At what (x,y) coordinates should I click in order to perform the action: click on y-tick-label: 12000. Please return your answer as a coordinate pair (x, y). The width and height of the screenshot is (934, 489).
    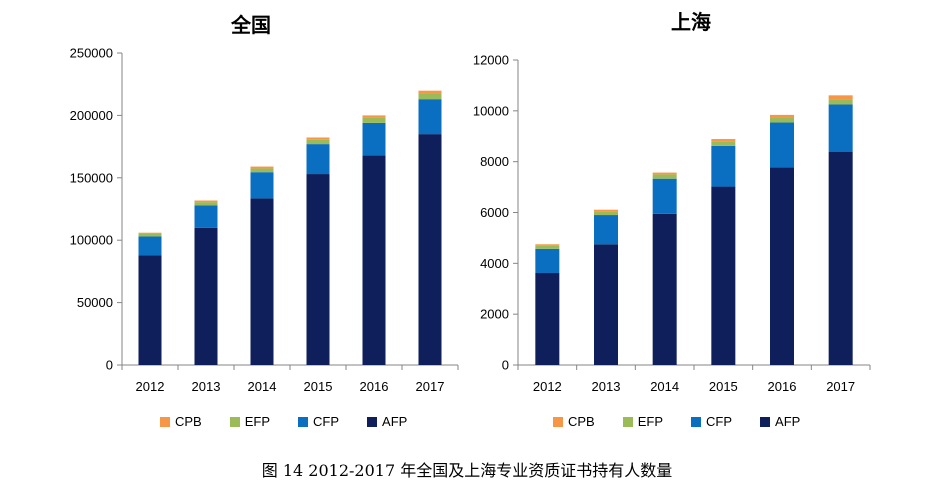
    Looking at the image, I should click on (491, 60).